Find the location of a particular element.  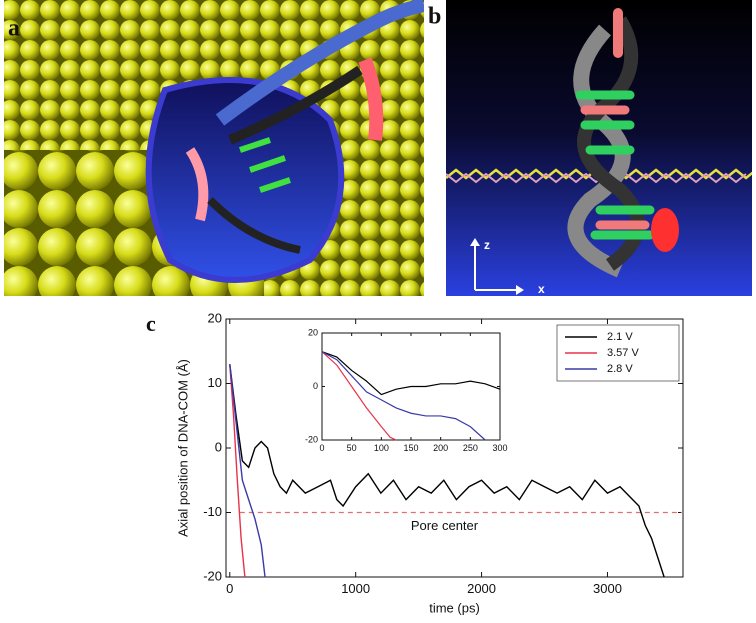

axis-label: z is located at coordinates (487, 245).